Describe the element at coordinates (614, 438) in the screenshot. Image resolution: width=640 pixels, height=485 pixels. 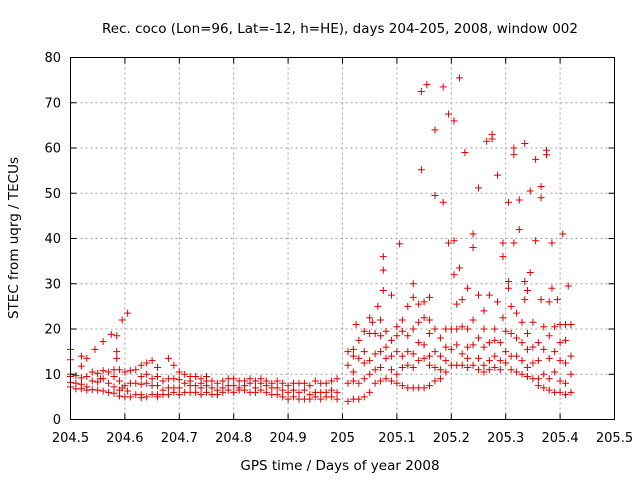
I see `x-tick-label: 205.5` at that location.